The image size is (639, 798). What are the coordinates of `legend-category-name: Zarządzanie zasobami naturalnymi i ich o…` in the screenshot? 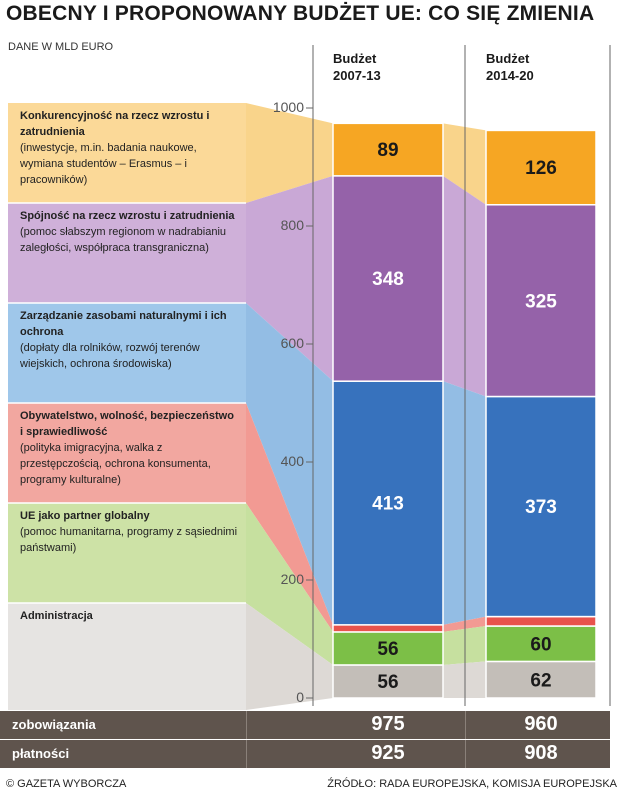 It's located at (123, 324).